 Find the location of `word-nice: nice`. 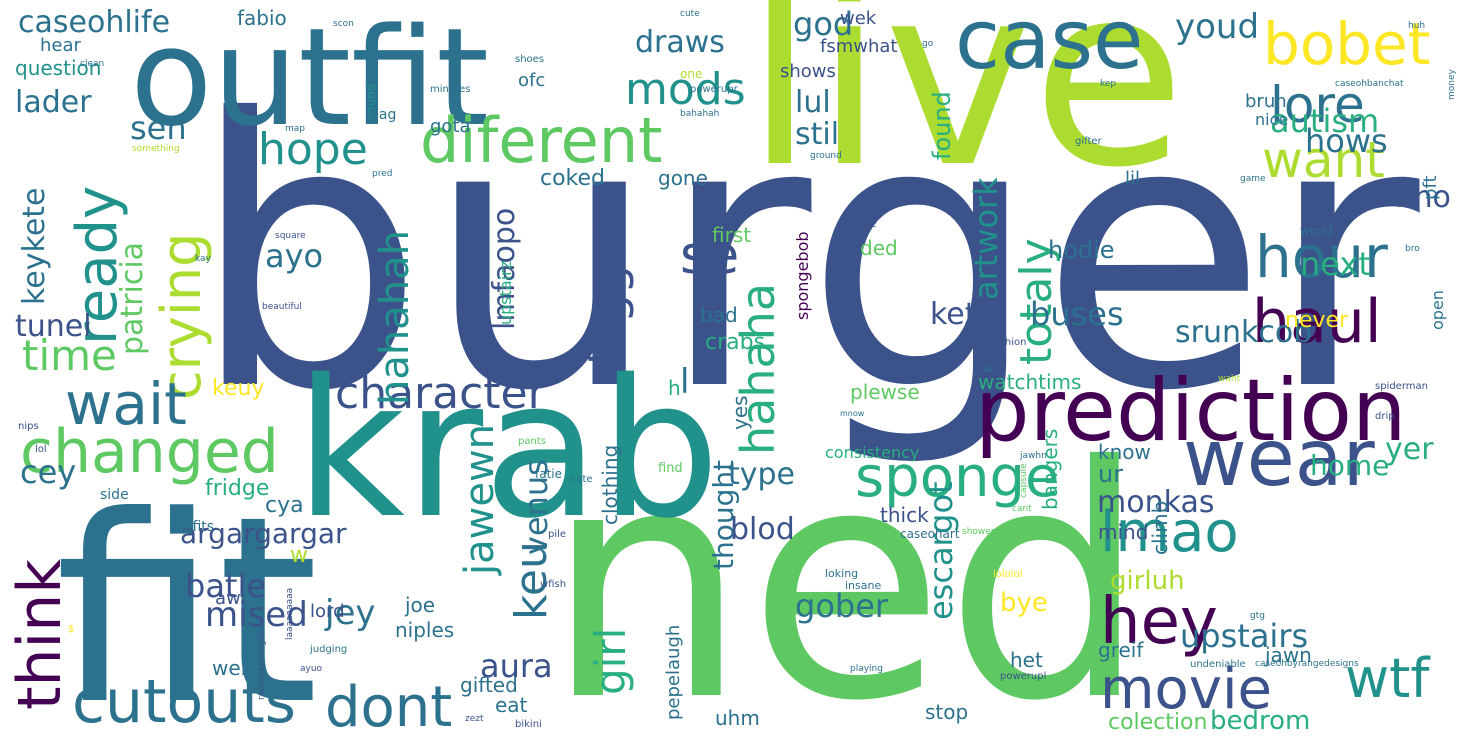

word-nice: nice is located at coordinates (1272, 119).